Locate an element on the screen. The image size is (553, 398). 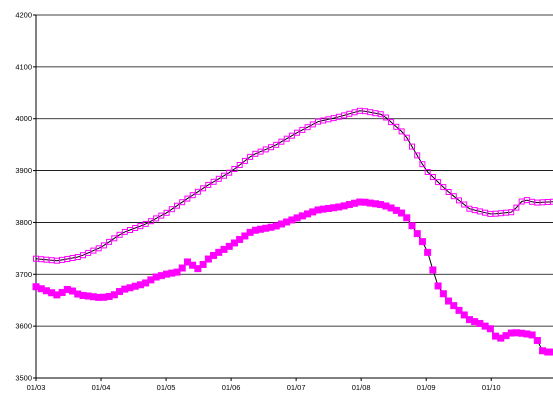
x-tick-labels: 01/03 01/04 01/05 01/06 01/07 01/08 01/09 01/10 is located at coordinates (264, 385).